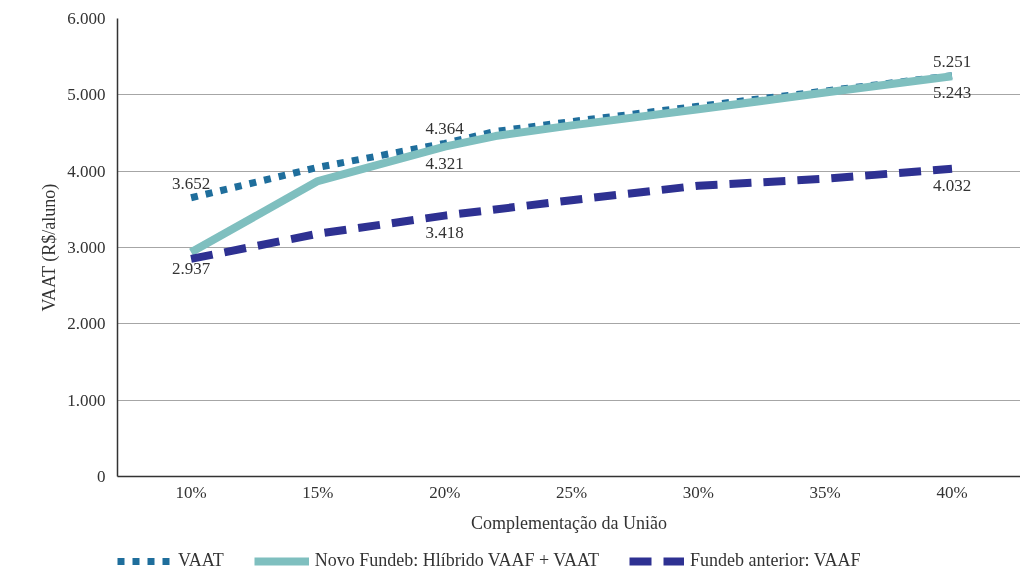  Describe the element at coordinates (191, 183) in the screenshot. I see `data-label: 3.652` at that location.